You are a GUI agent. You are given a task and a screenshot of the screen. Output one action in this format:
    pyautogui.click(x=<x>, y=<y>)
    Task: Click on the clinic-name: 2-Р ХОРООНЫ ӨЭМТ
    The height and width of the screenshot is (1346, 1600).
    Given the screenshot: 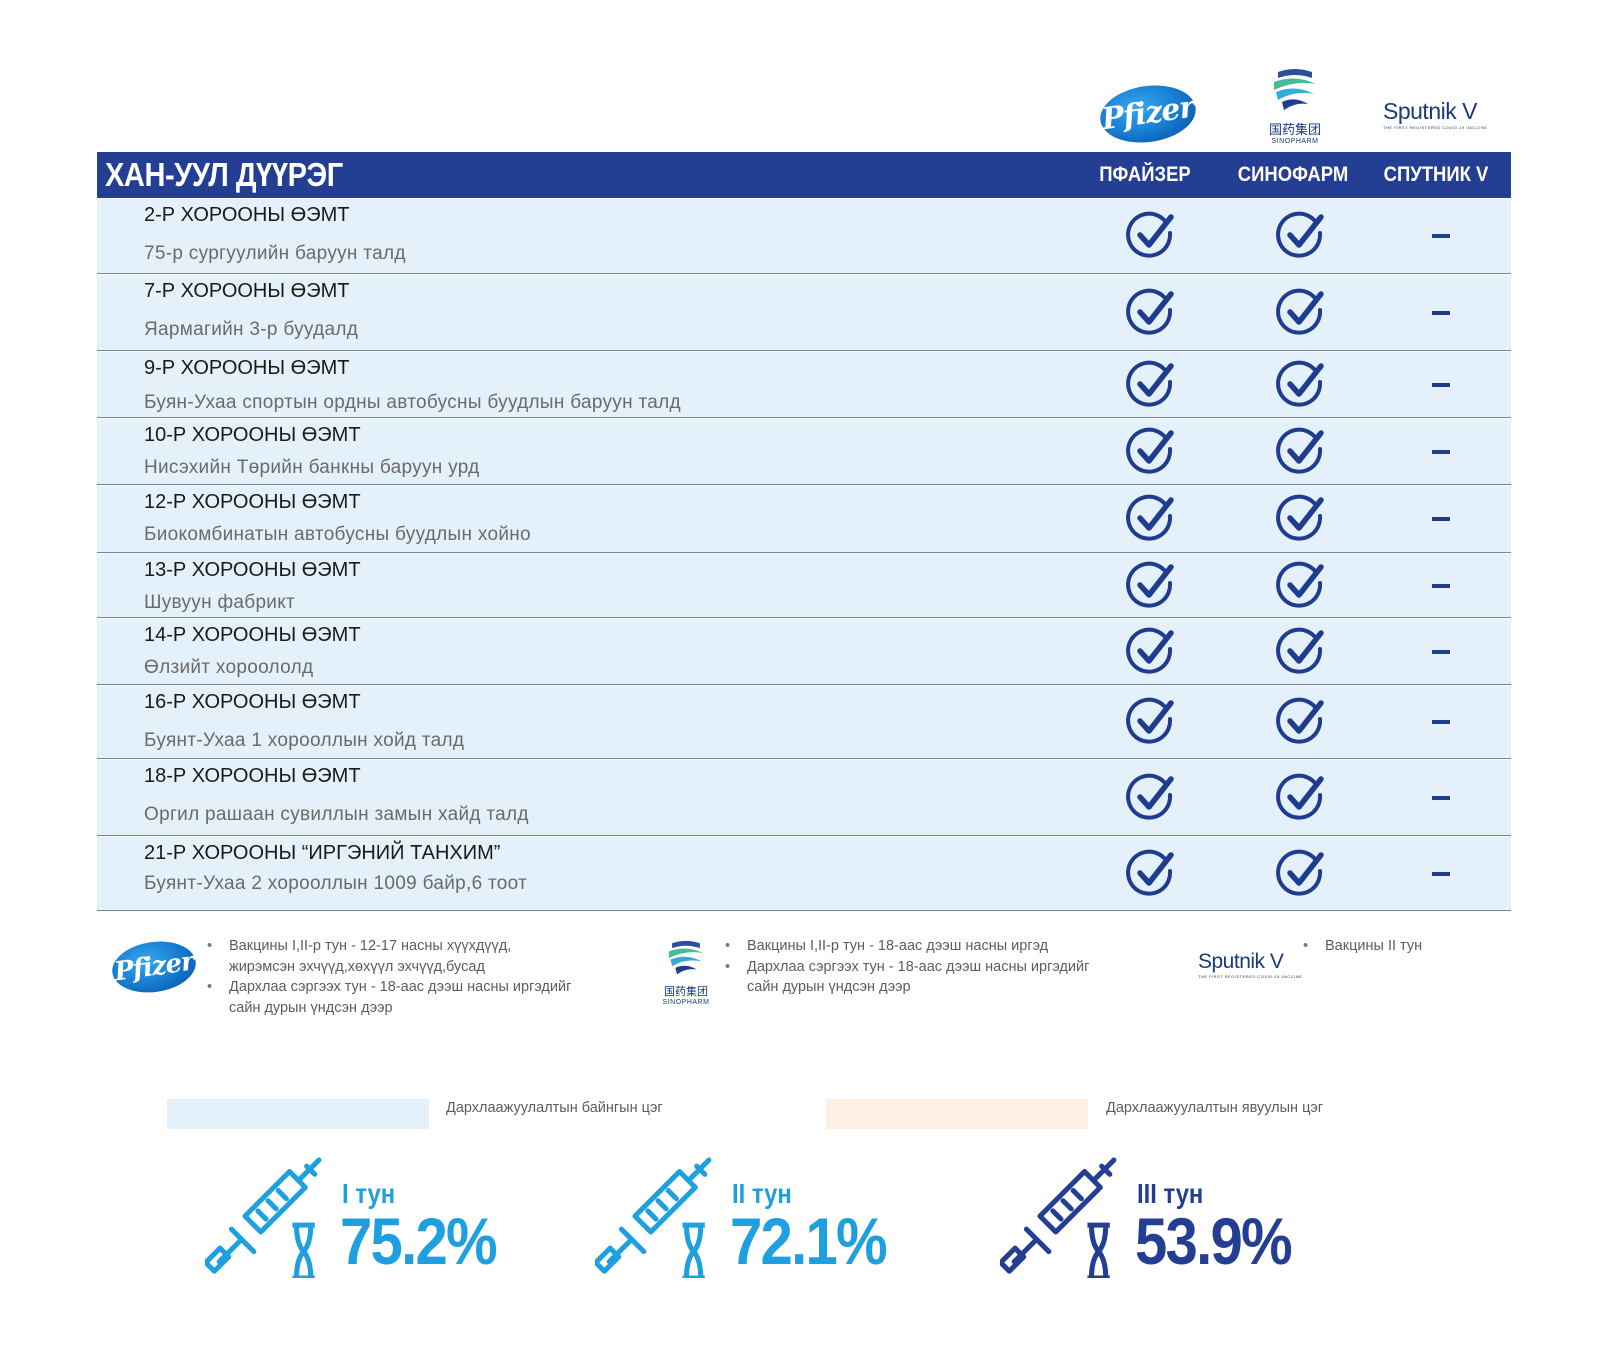 What is the action you would take?
    pyautogui.click(x=247, y=215)
    